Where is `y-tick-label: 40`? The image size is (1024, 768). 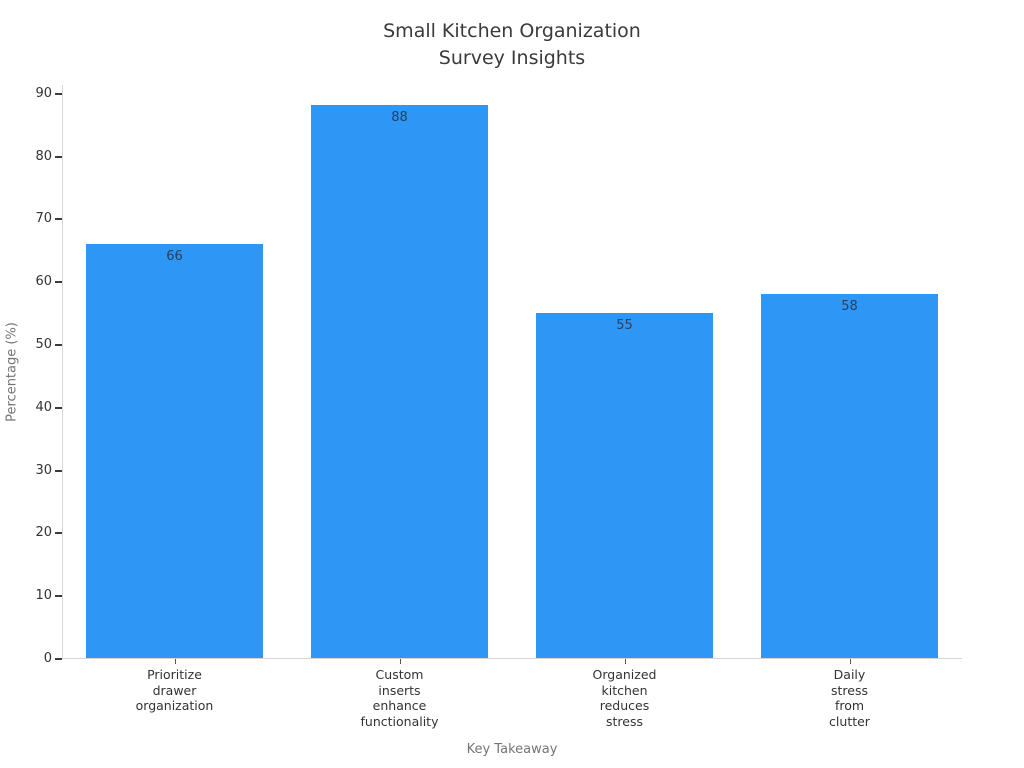 y-tick-label: 40 is located at coordinates (43, 407).